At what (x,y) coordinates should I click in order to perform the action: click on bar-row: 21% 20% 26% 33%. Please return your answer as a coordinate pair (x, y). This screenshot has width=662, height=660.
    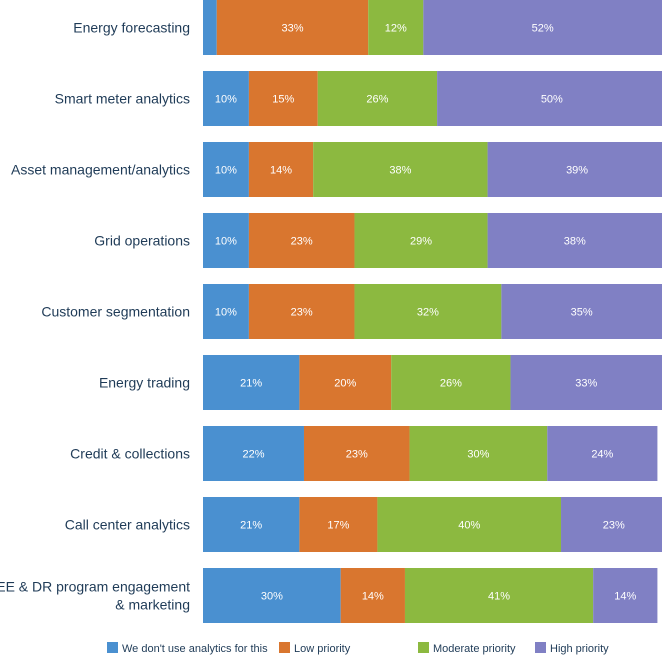
    Looking at the image, I should click on (432, 382).